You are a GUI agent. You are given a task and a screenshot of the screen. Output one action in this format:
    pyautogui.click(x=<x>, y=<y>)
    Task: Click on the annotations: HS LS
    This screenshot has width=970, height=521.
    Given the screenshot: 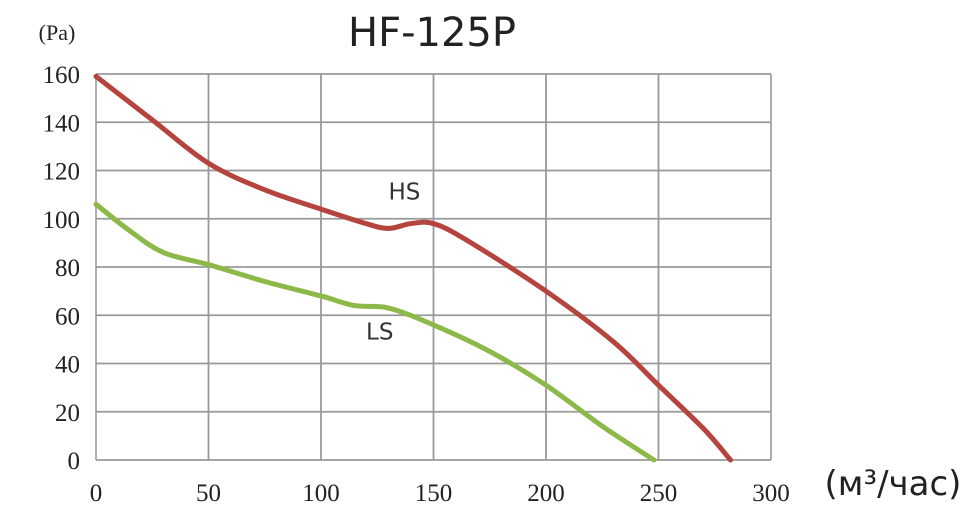 What is the action you would take?
    pyautogui.click(x=393, y=262)
    